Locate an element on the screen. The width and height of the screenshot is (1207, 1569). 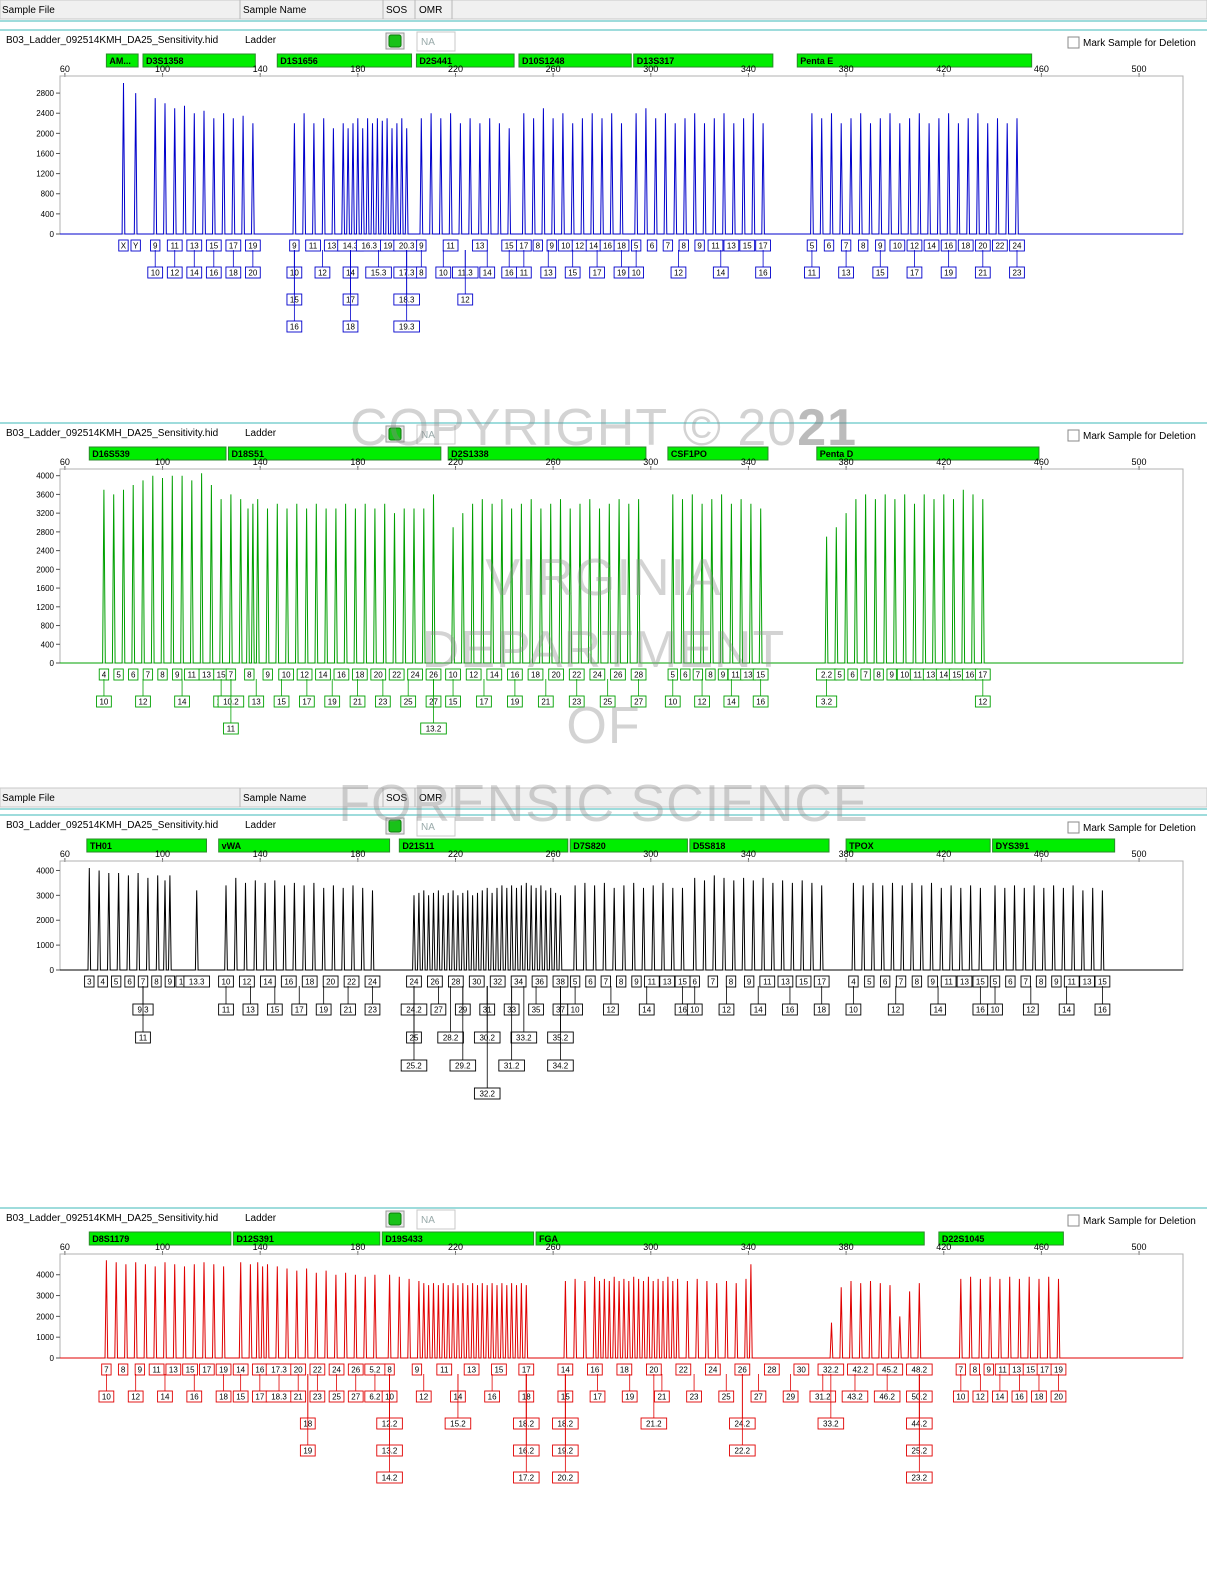
allele-label: 22.2 is located at coordinates (742, 1415).